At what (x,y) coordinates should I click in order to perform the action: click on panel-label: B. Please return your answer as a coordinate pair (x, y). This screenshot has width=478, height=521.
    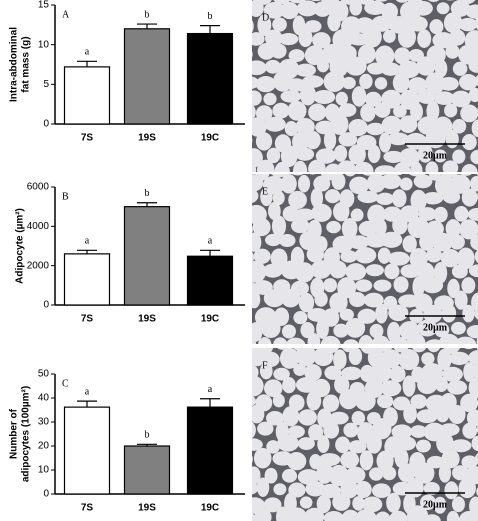
    Looking at the image, I should click on (65, 196).